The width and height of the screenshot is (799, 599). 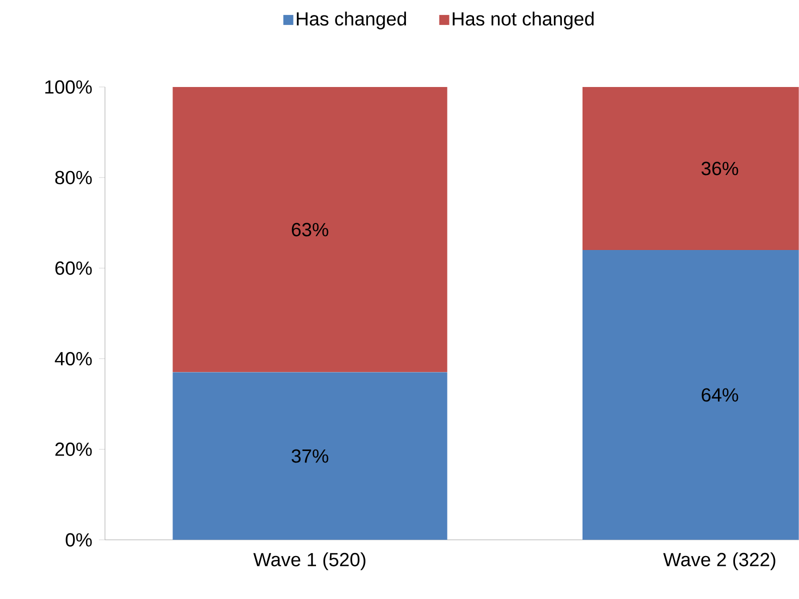 I want to click on y-tick-label: 40%, so click(x=73, y=359).